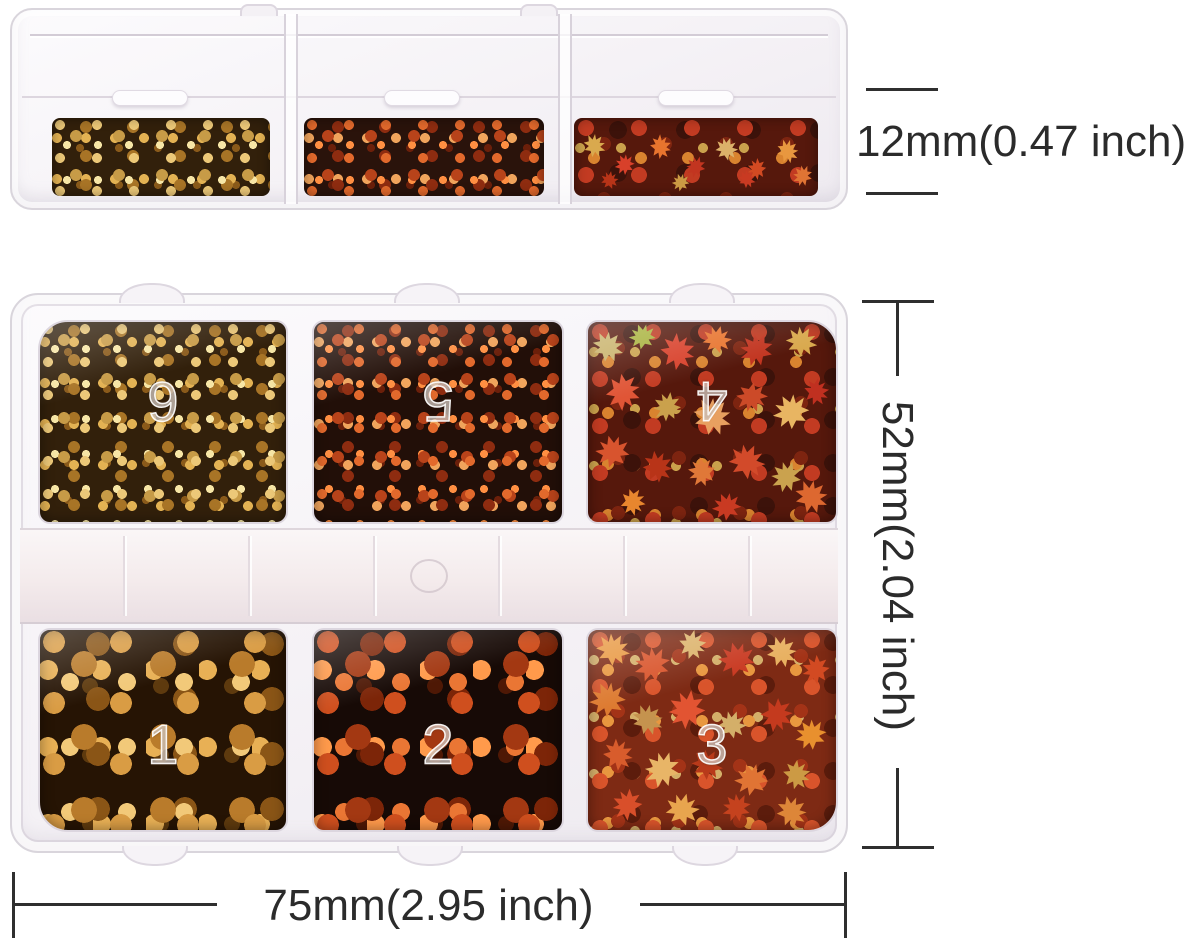 The image size is (1200, 942). What do you see at coordinates (424, 157) in the screenshot?
I see `glitter-strip-orange` at bounding box center [424, 157].